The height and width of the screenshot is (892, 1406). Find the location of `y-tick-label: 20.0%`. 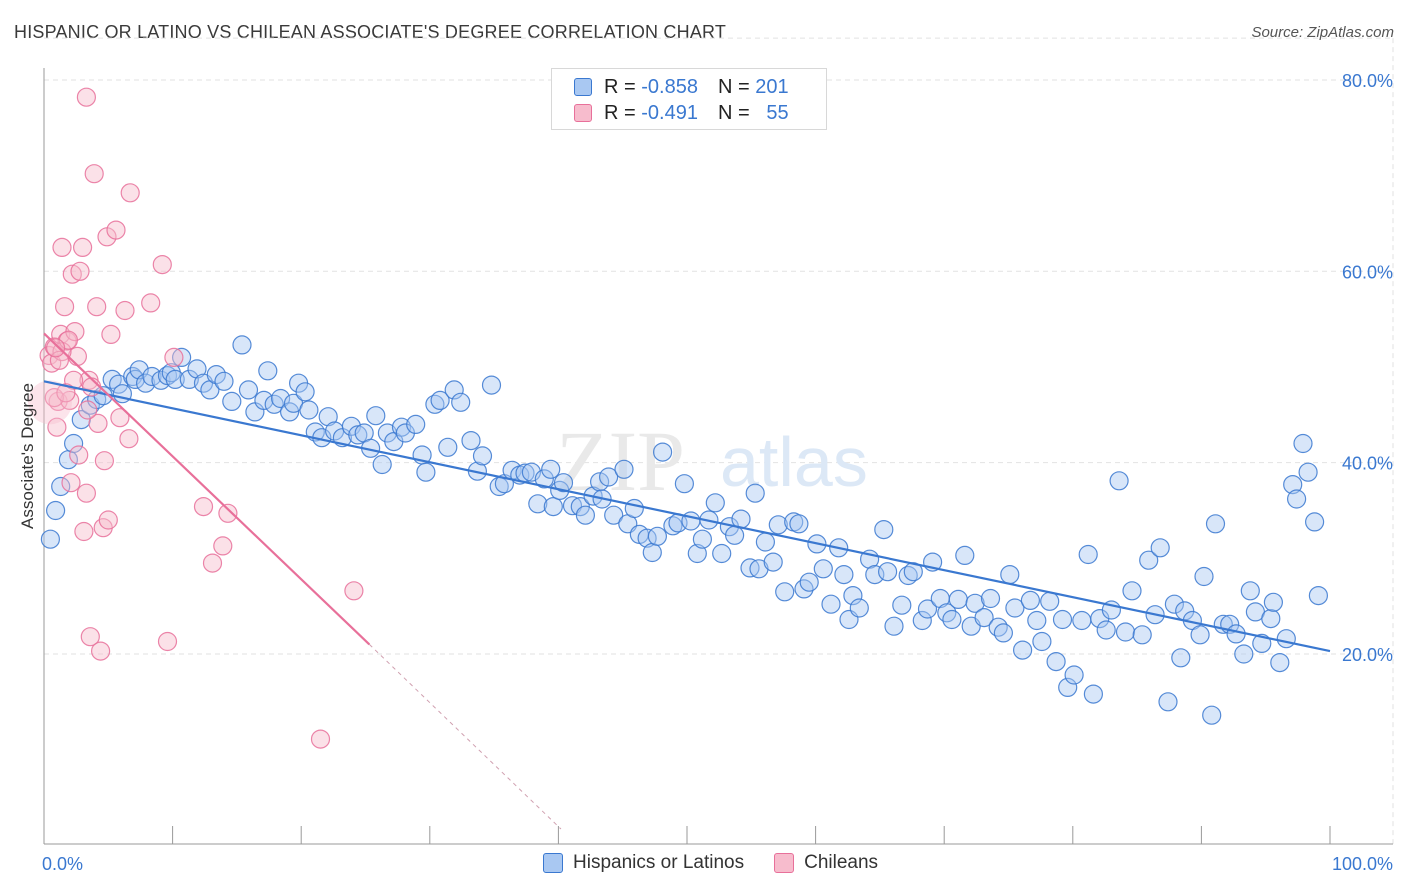

y-tick-label: 20.0% is located at coordinates (1367, 655).